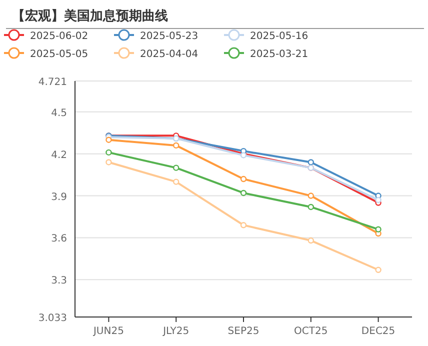 Image resolution: width=428 pixels, height=346 pixels. I want to click on legend-label: 2025-05-16, so click(279, 36).